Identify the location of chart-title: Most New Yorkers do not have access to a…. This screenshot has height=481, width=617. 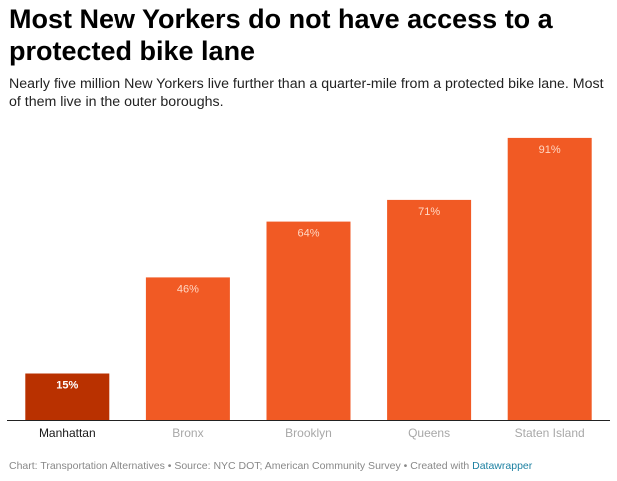
(281, 35).